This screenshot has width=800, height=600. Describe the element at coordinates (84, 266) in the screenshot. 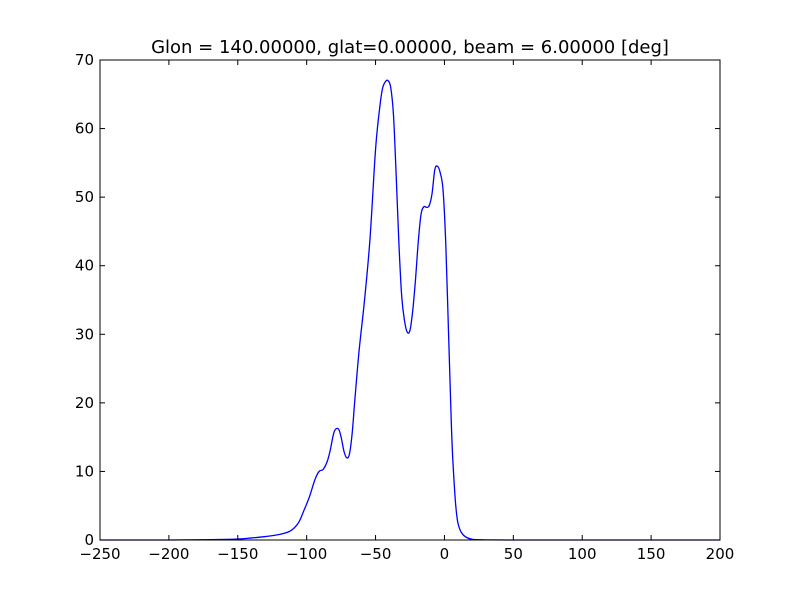

I see `y-tick-label: 40` at that location.